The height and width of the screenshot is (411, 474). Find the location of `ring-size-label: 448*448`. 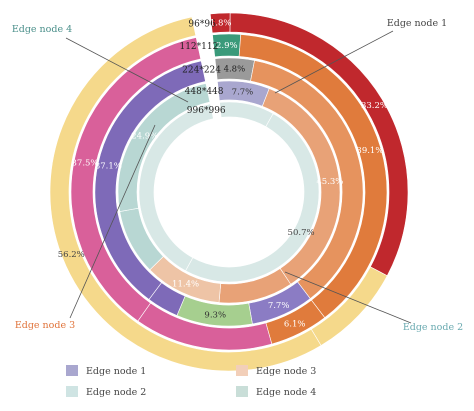

ring-size-label: 448*448 is located at coordinates (204, 92).